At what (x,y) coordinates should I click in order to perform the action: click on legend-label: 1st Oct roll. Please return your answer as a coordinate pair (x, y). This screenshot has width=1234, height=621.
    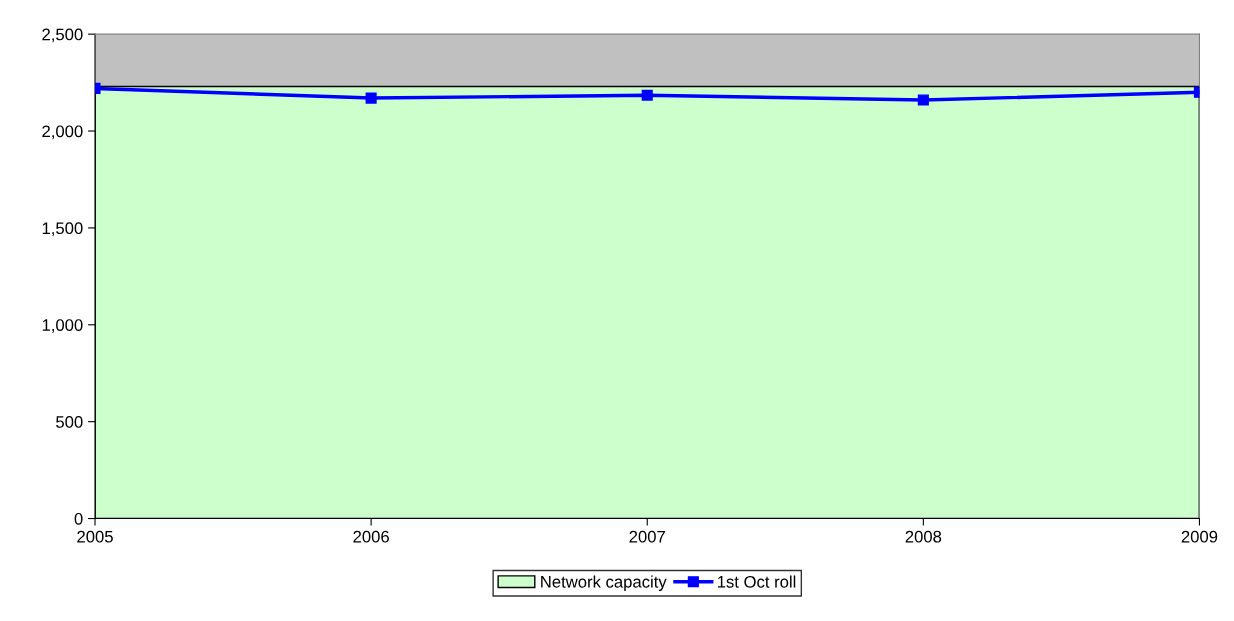
    Looking at the image, I should click on (756, 581).